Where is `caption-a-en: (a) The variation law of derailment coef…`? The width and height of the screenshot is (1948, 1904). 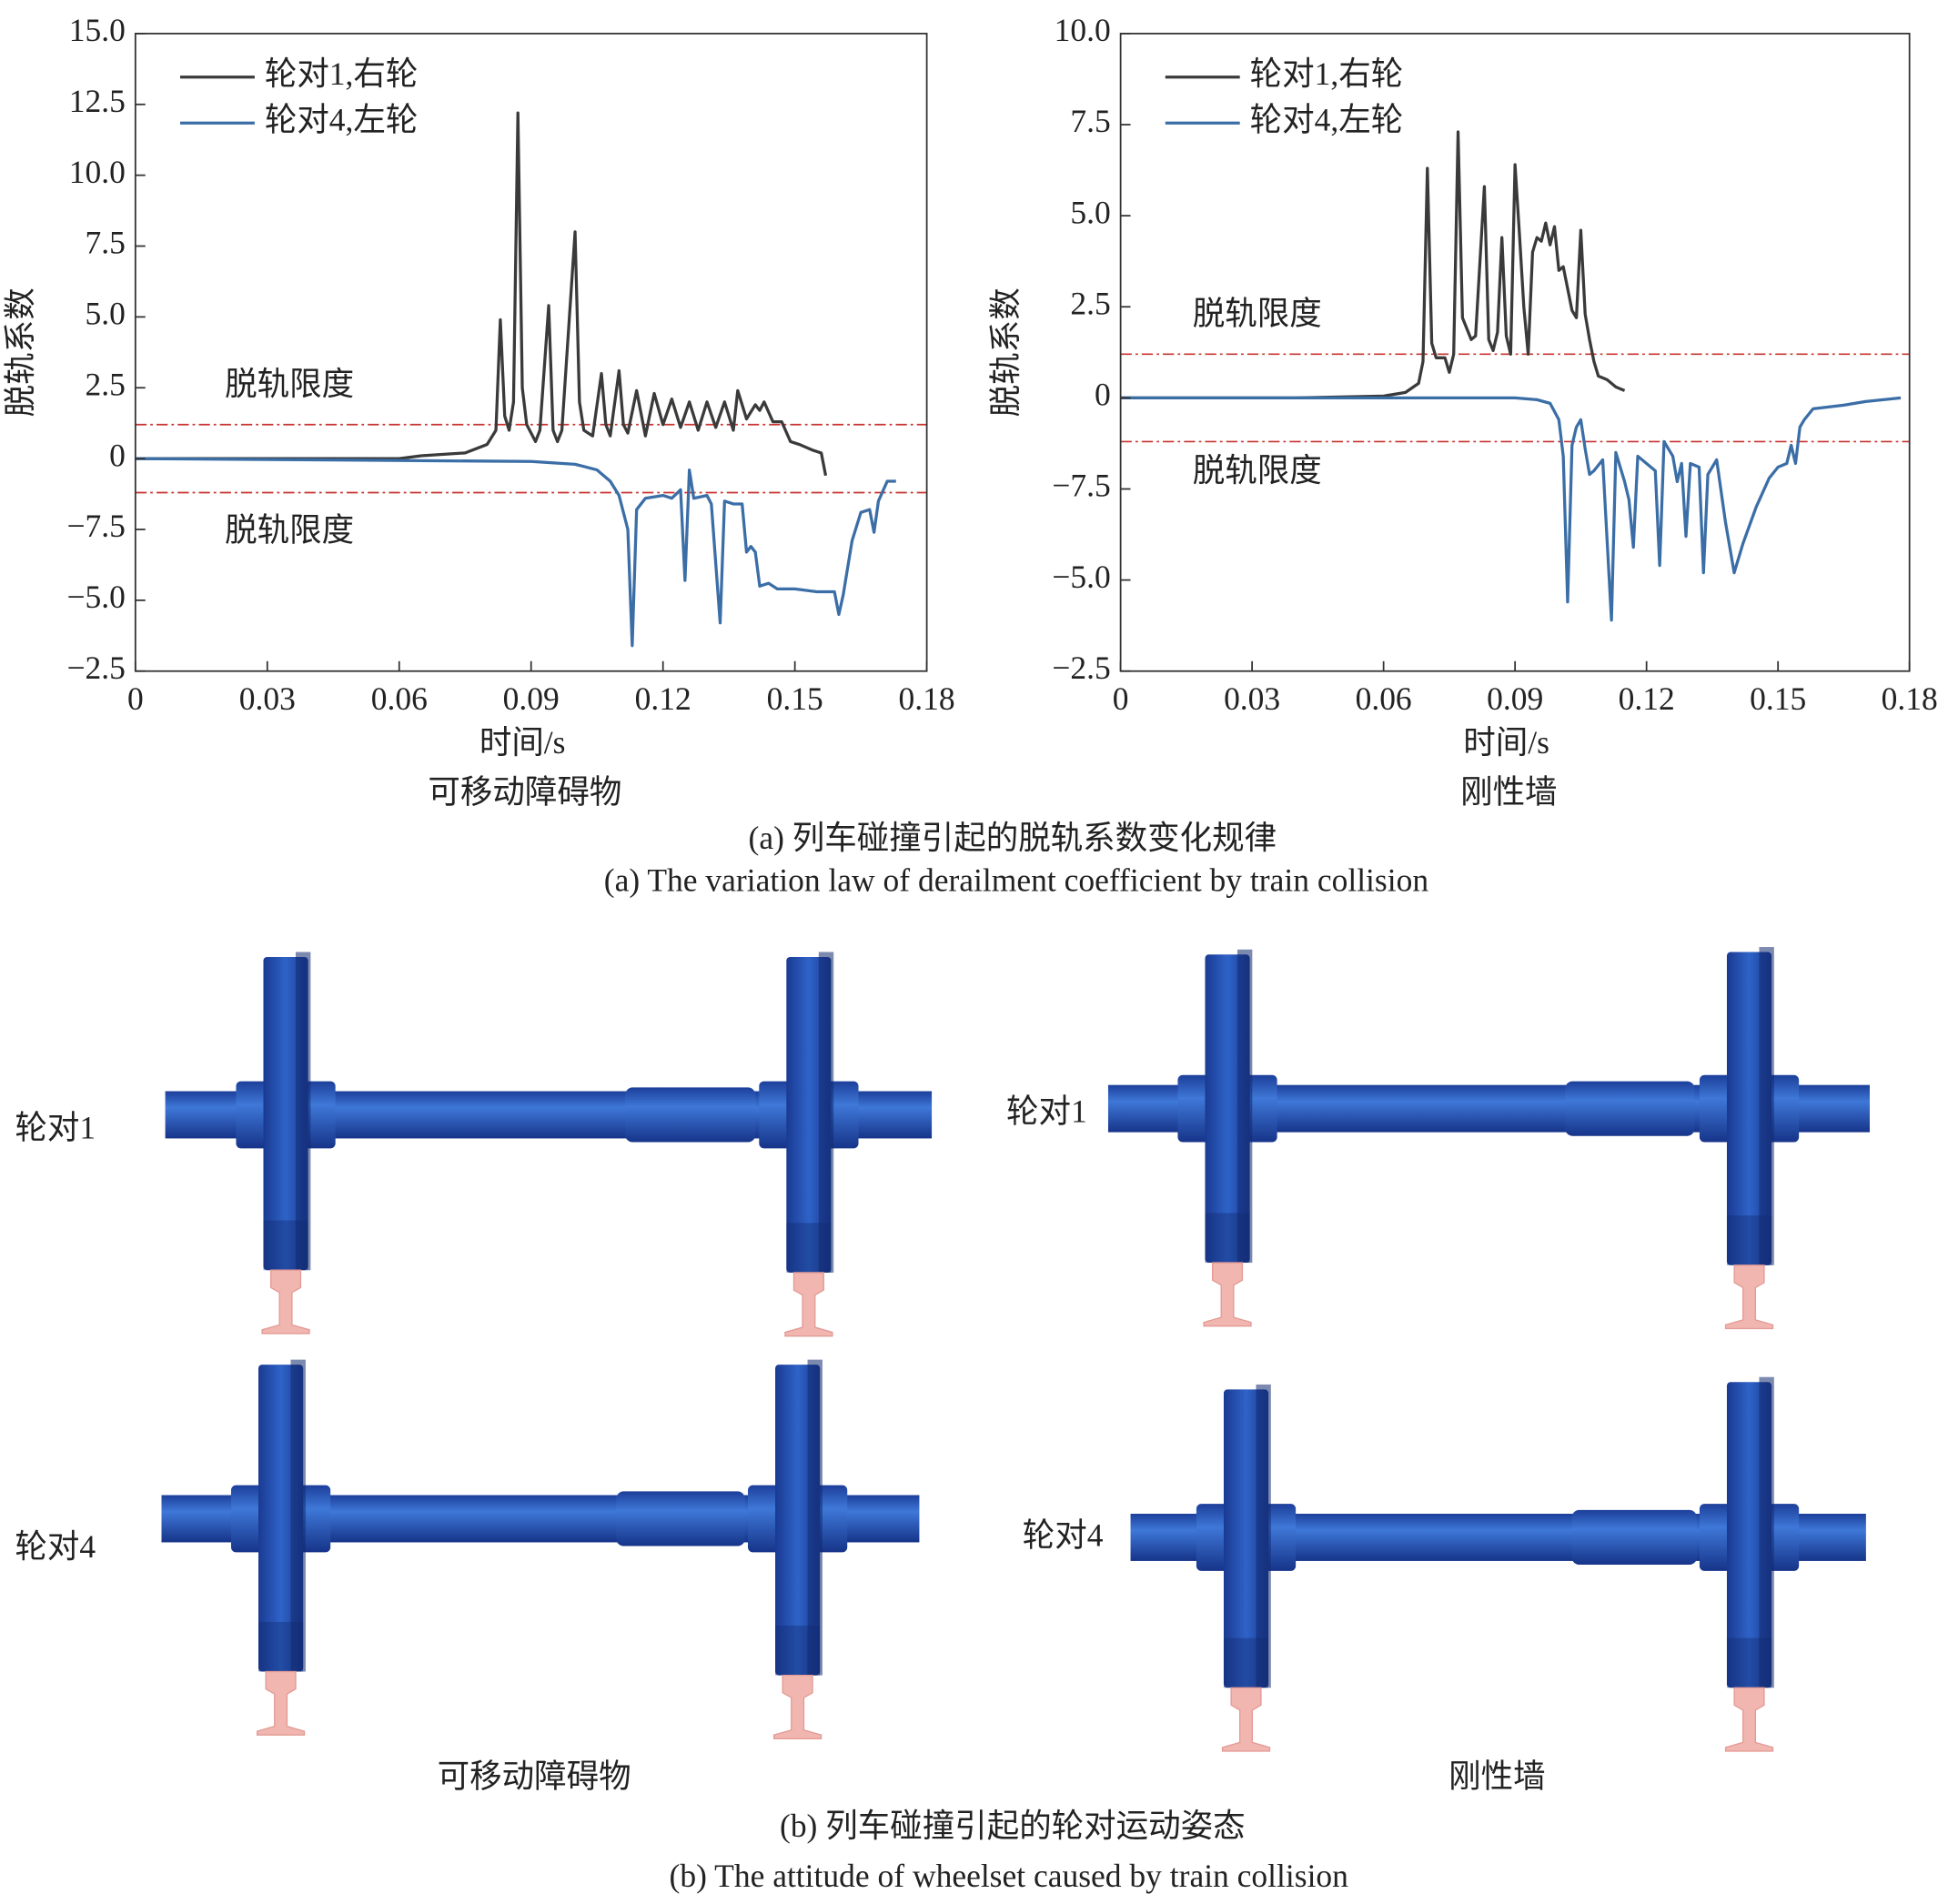
caption-a-en: (a) The variation law of derailment coef… is located at coordinates (1016, 880).